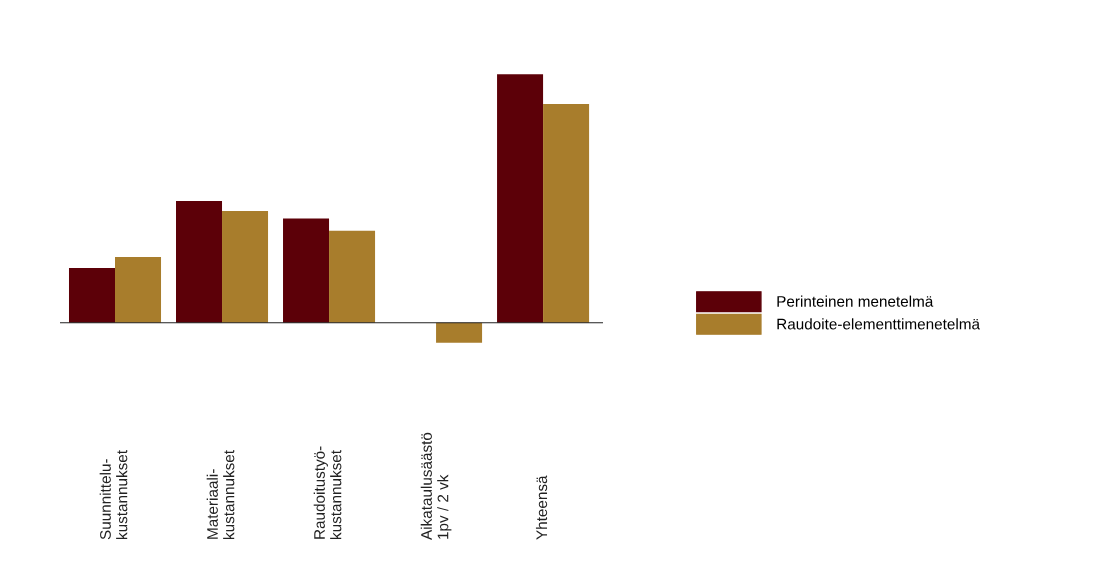 This screenshot has width=1093, height=572. What do you see at coordinates (855, 301) in the screenshot?
I see `legend-label: Perinteinen menetelmä` at bounding box center [855, 301].